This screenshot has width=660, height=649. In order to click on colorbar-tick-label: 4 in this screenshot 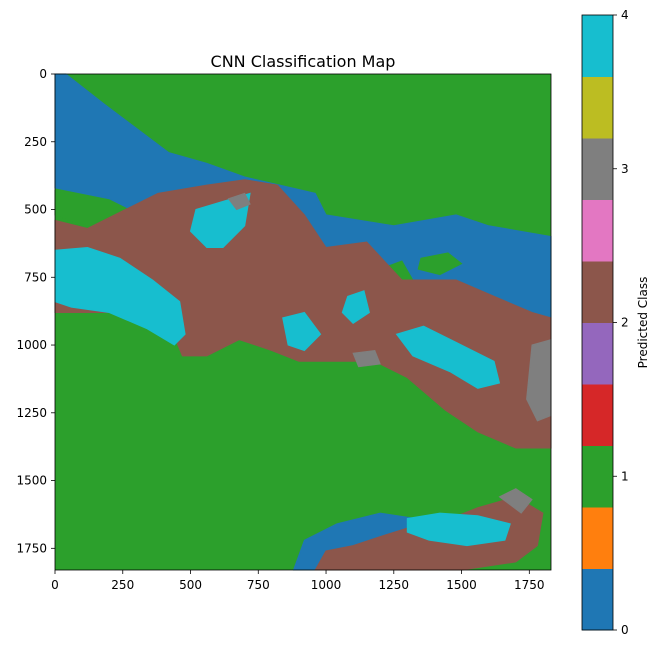, I will do `click(625, 15)`.